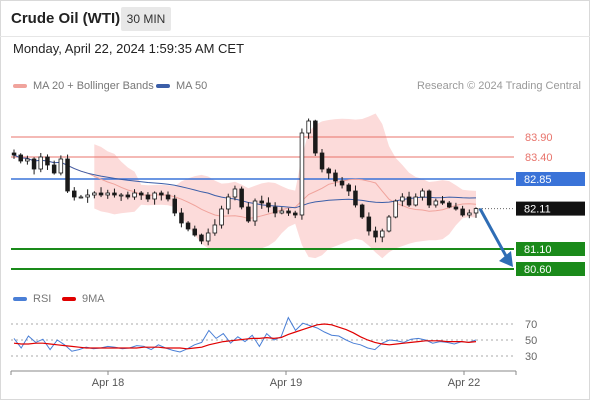  What do you see at coordinates (93, 299) in the screenshot?
I see `legend-9ma-label: 9MA` at bounding box center [93, 299].